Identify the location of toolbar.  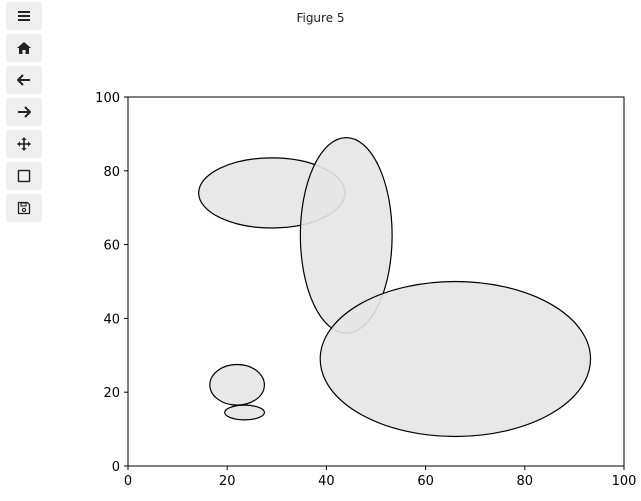
(24, 114).